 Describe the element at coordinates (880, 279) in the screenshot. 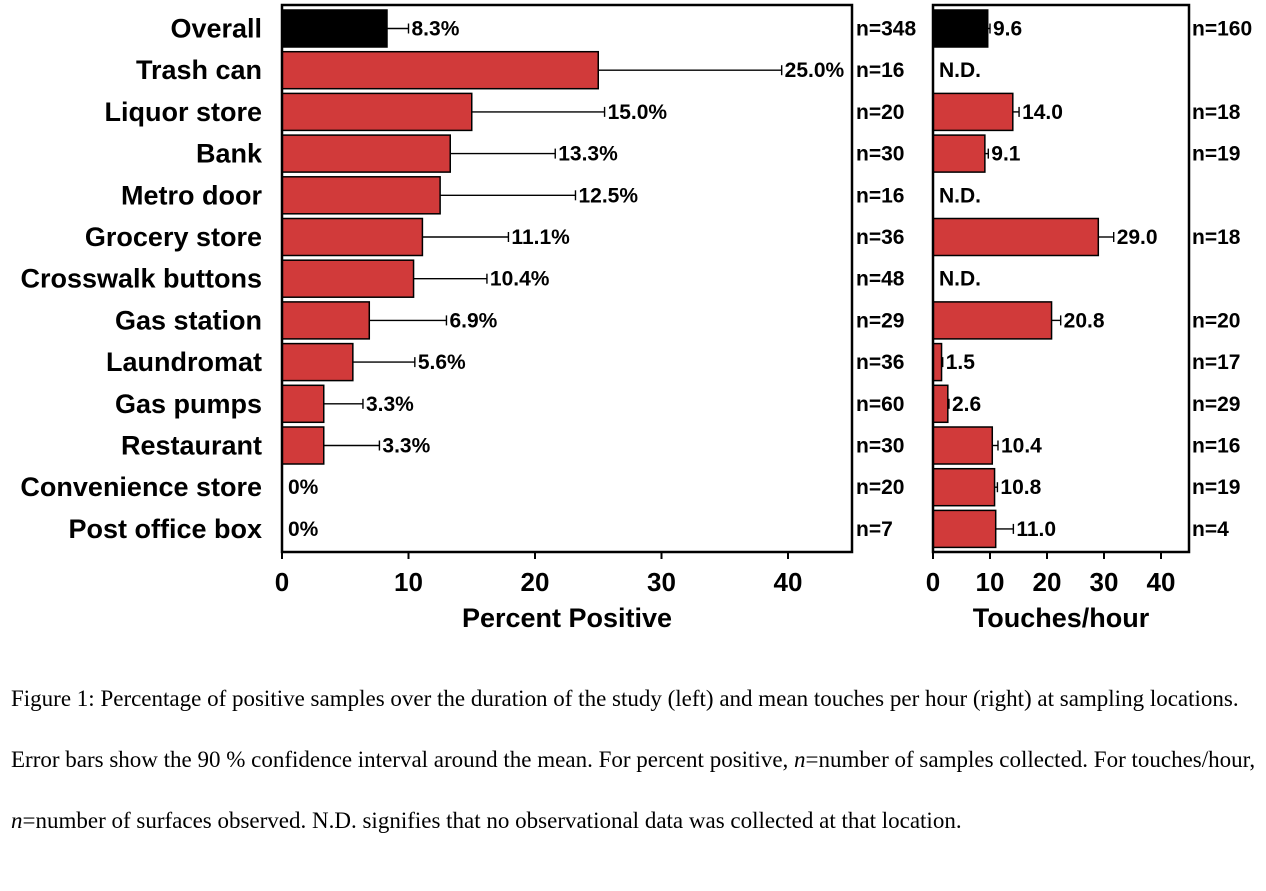

I see `n-label-crosswalk-buttons-pct: n=48` at that location.